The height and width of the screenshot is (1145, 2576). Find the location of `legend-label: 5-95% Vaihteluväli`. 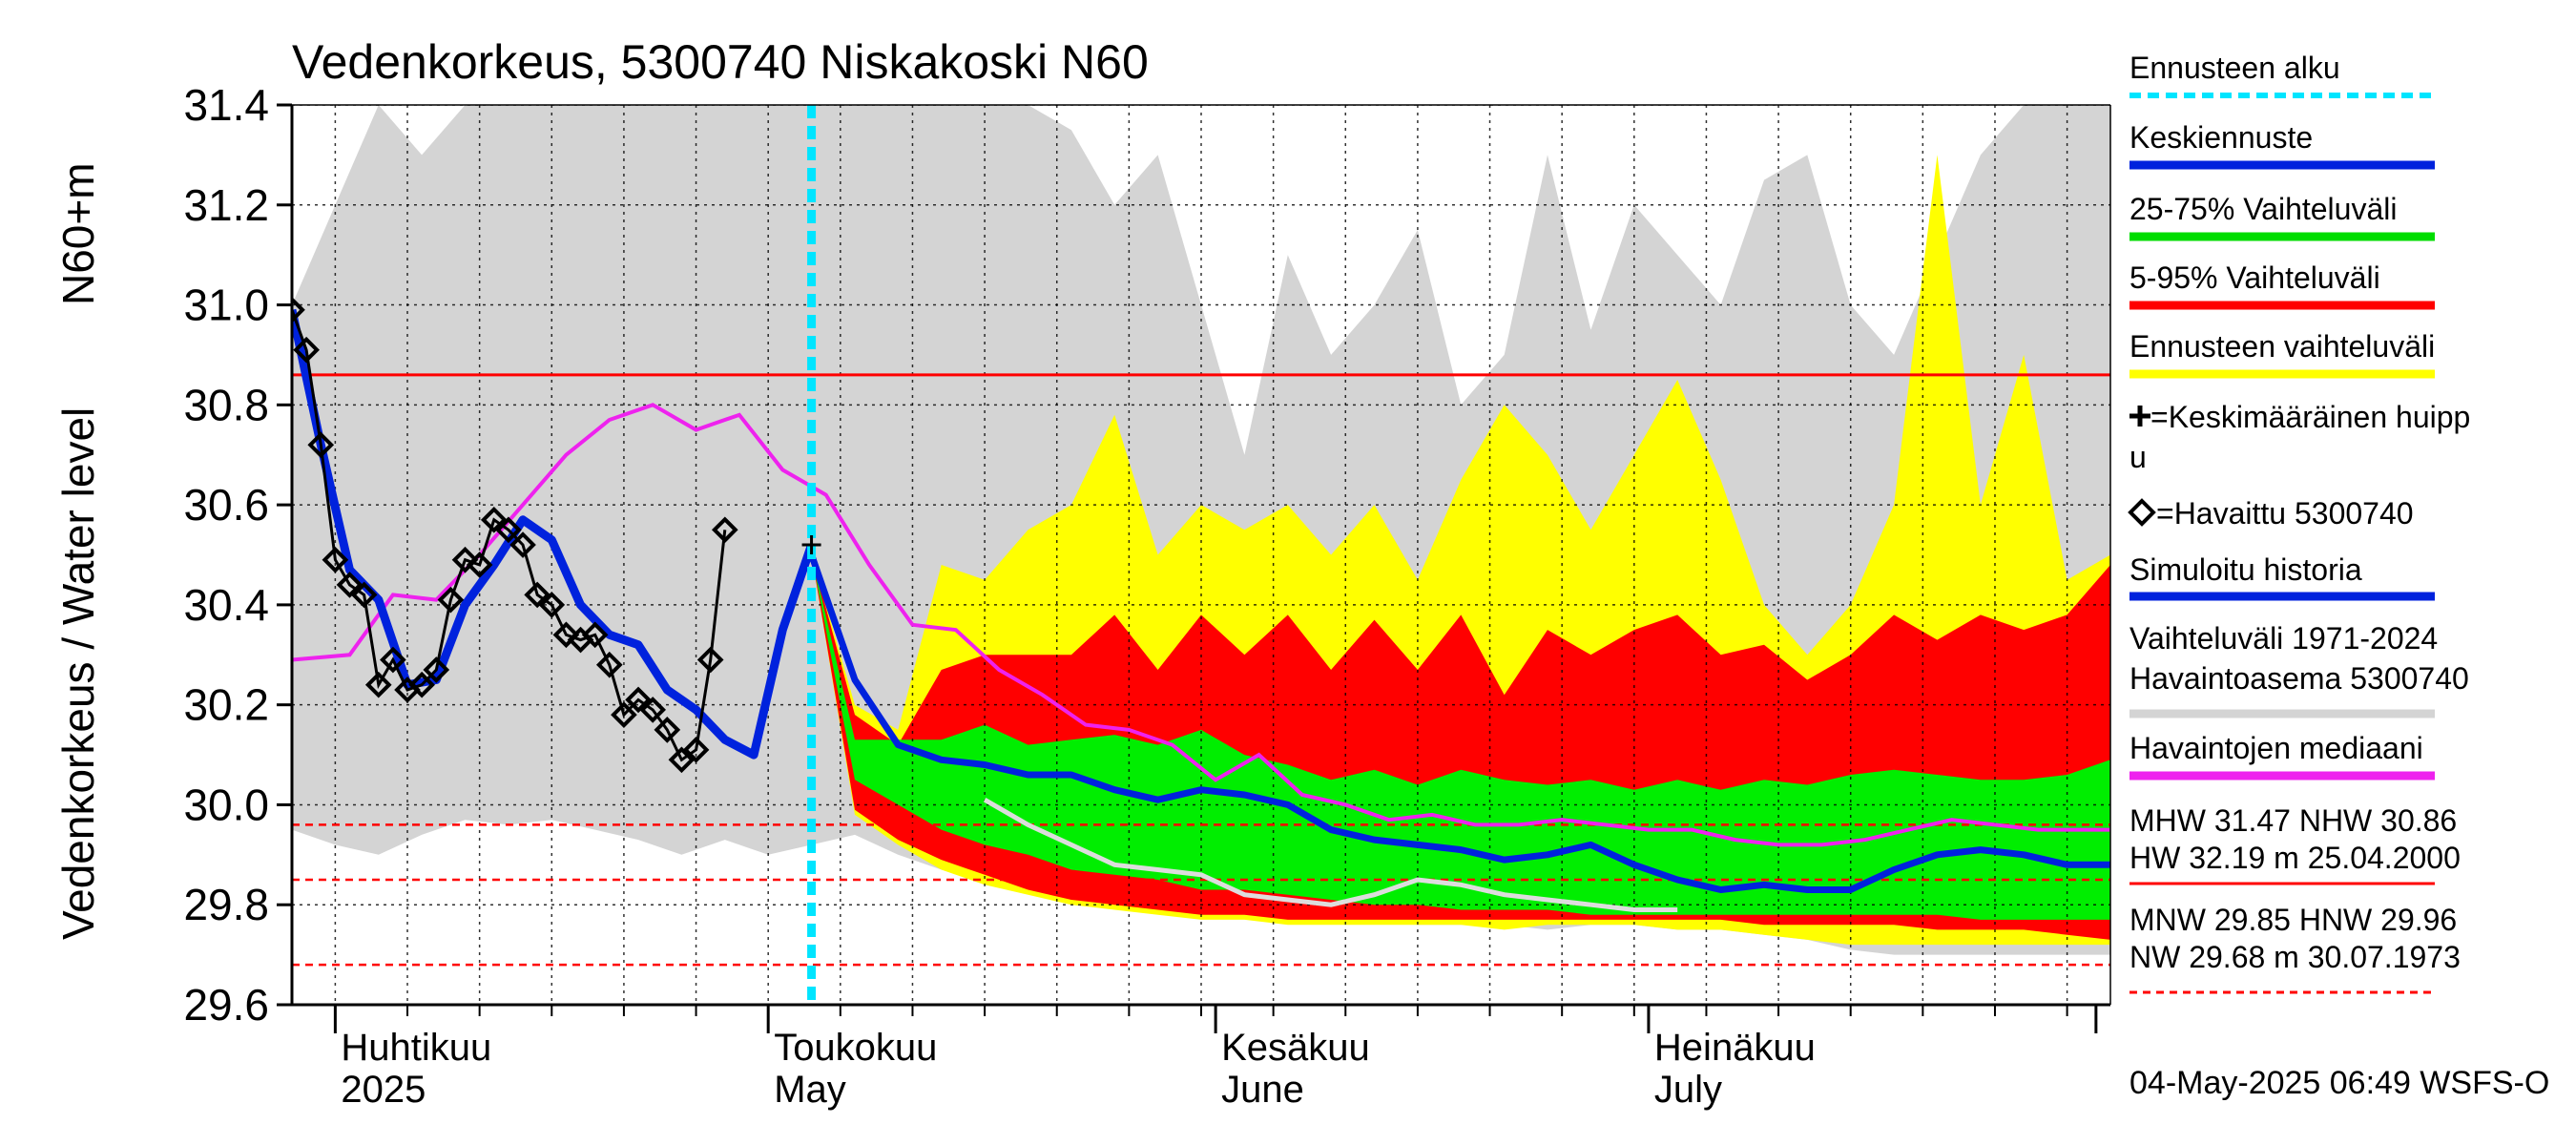

legend-label: 5-95% Vaihteluväli is located at coordinates (2254, 277).